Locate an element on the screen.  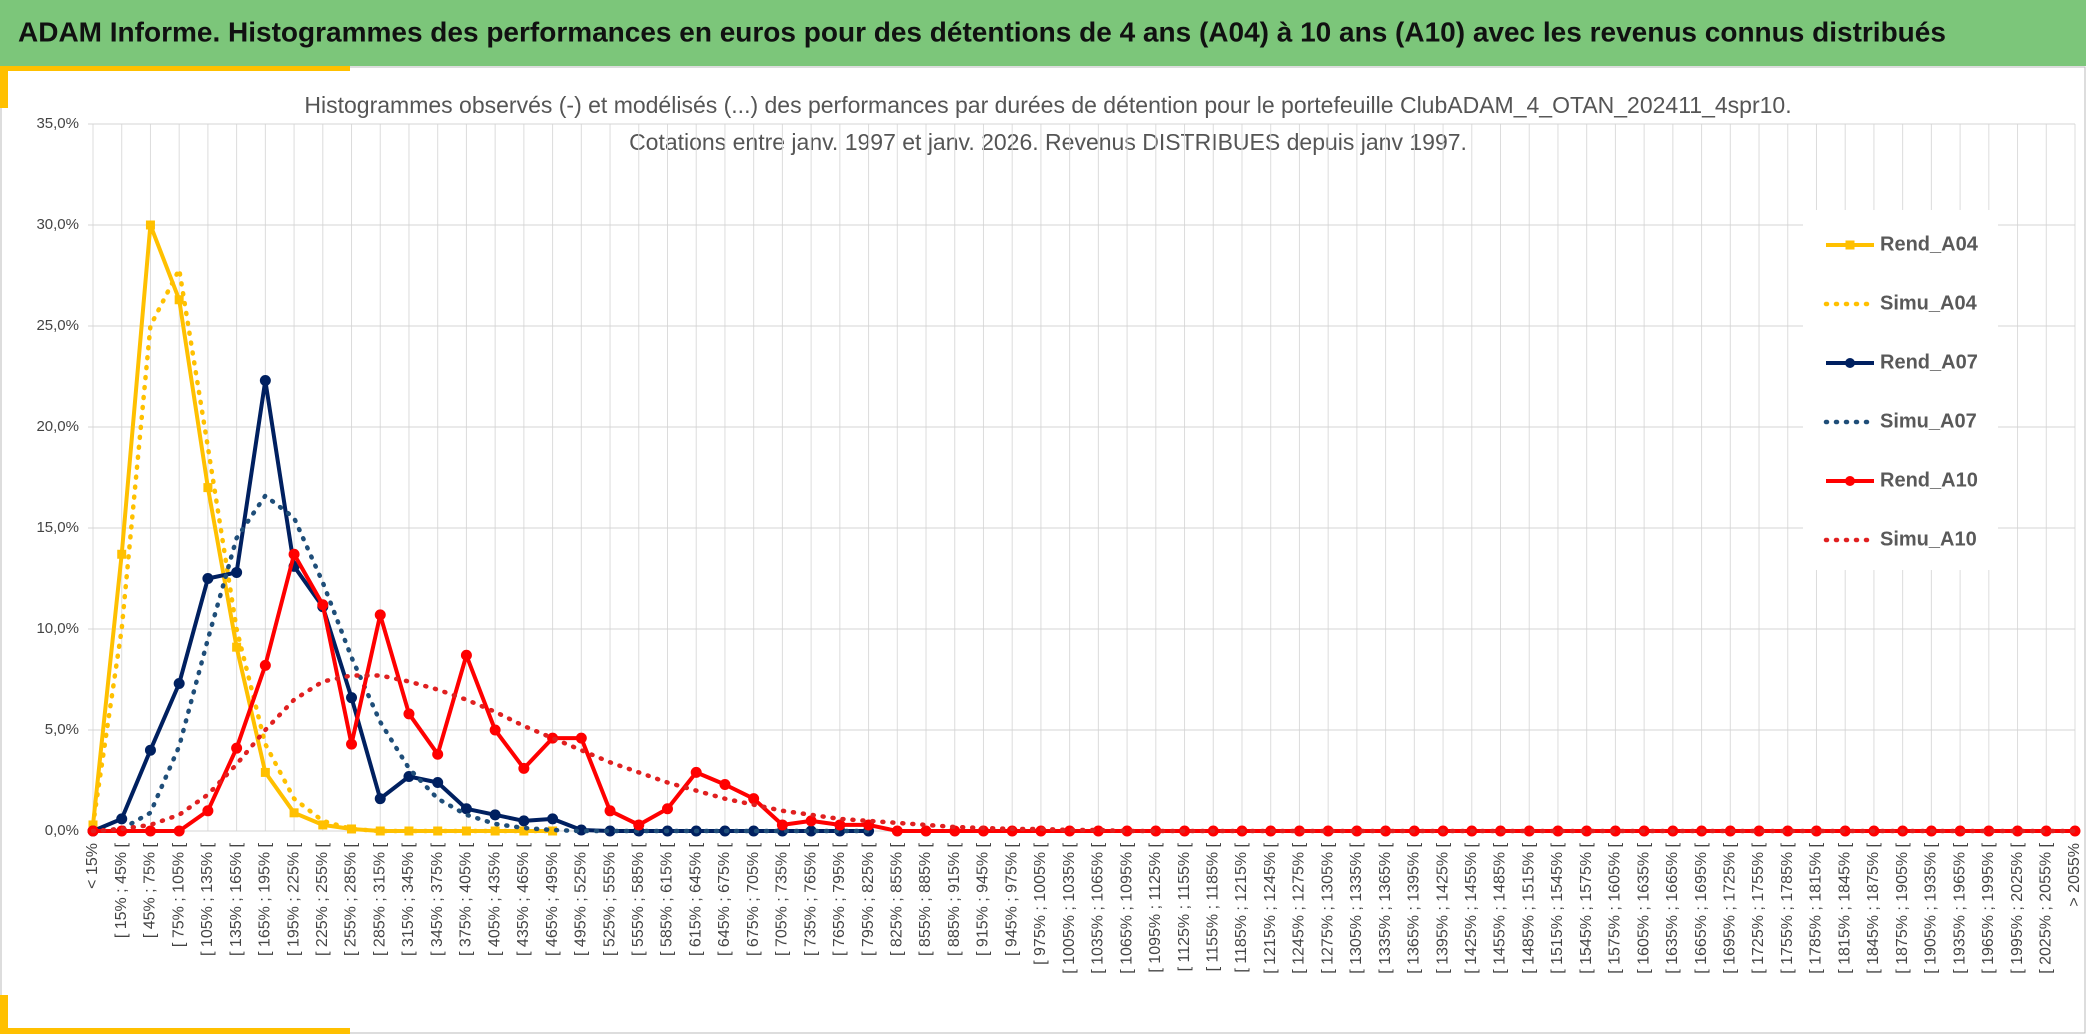
x-tick-label: [ 645% ; 675% [ is located at coordinates (724, 899).